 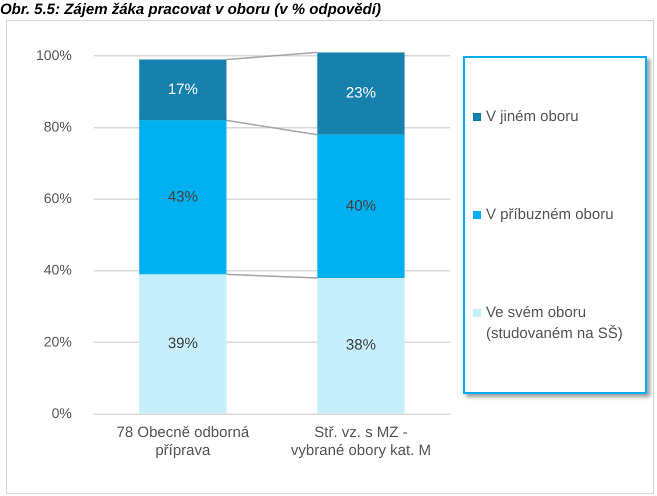 What do you see at coordinates (58, 270) in the screenshot?
I see `y-tick-label: 40%` at bounding box center [58, 270].